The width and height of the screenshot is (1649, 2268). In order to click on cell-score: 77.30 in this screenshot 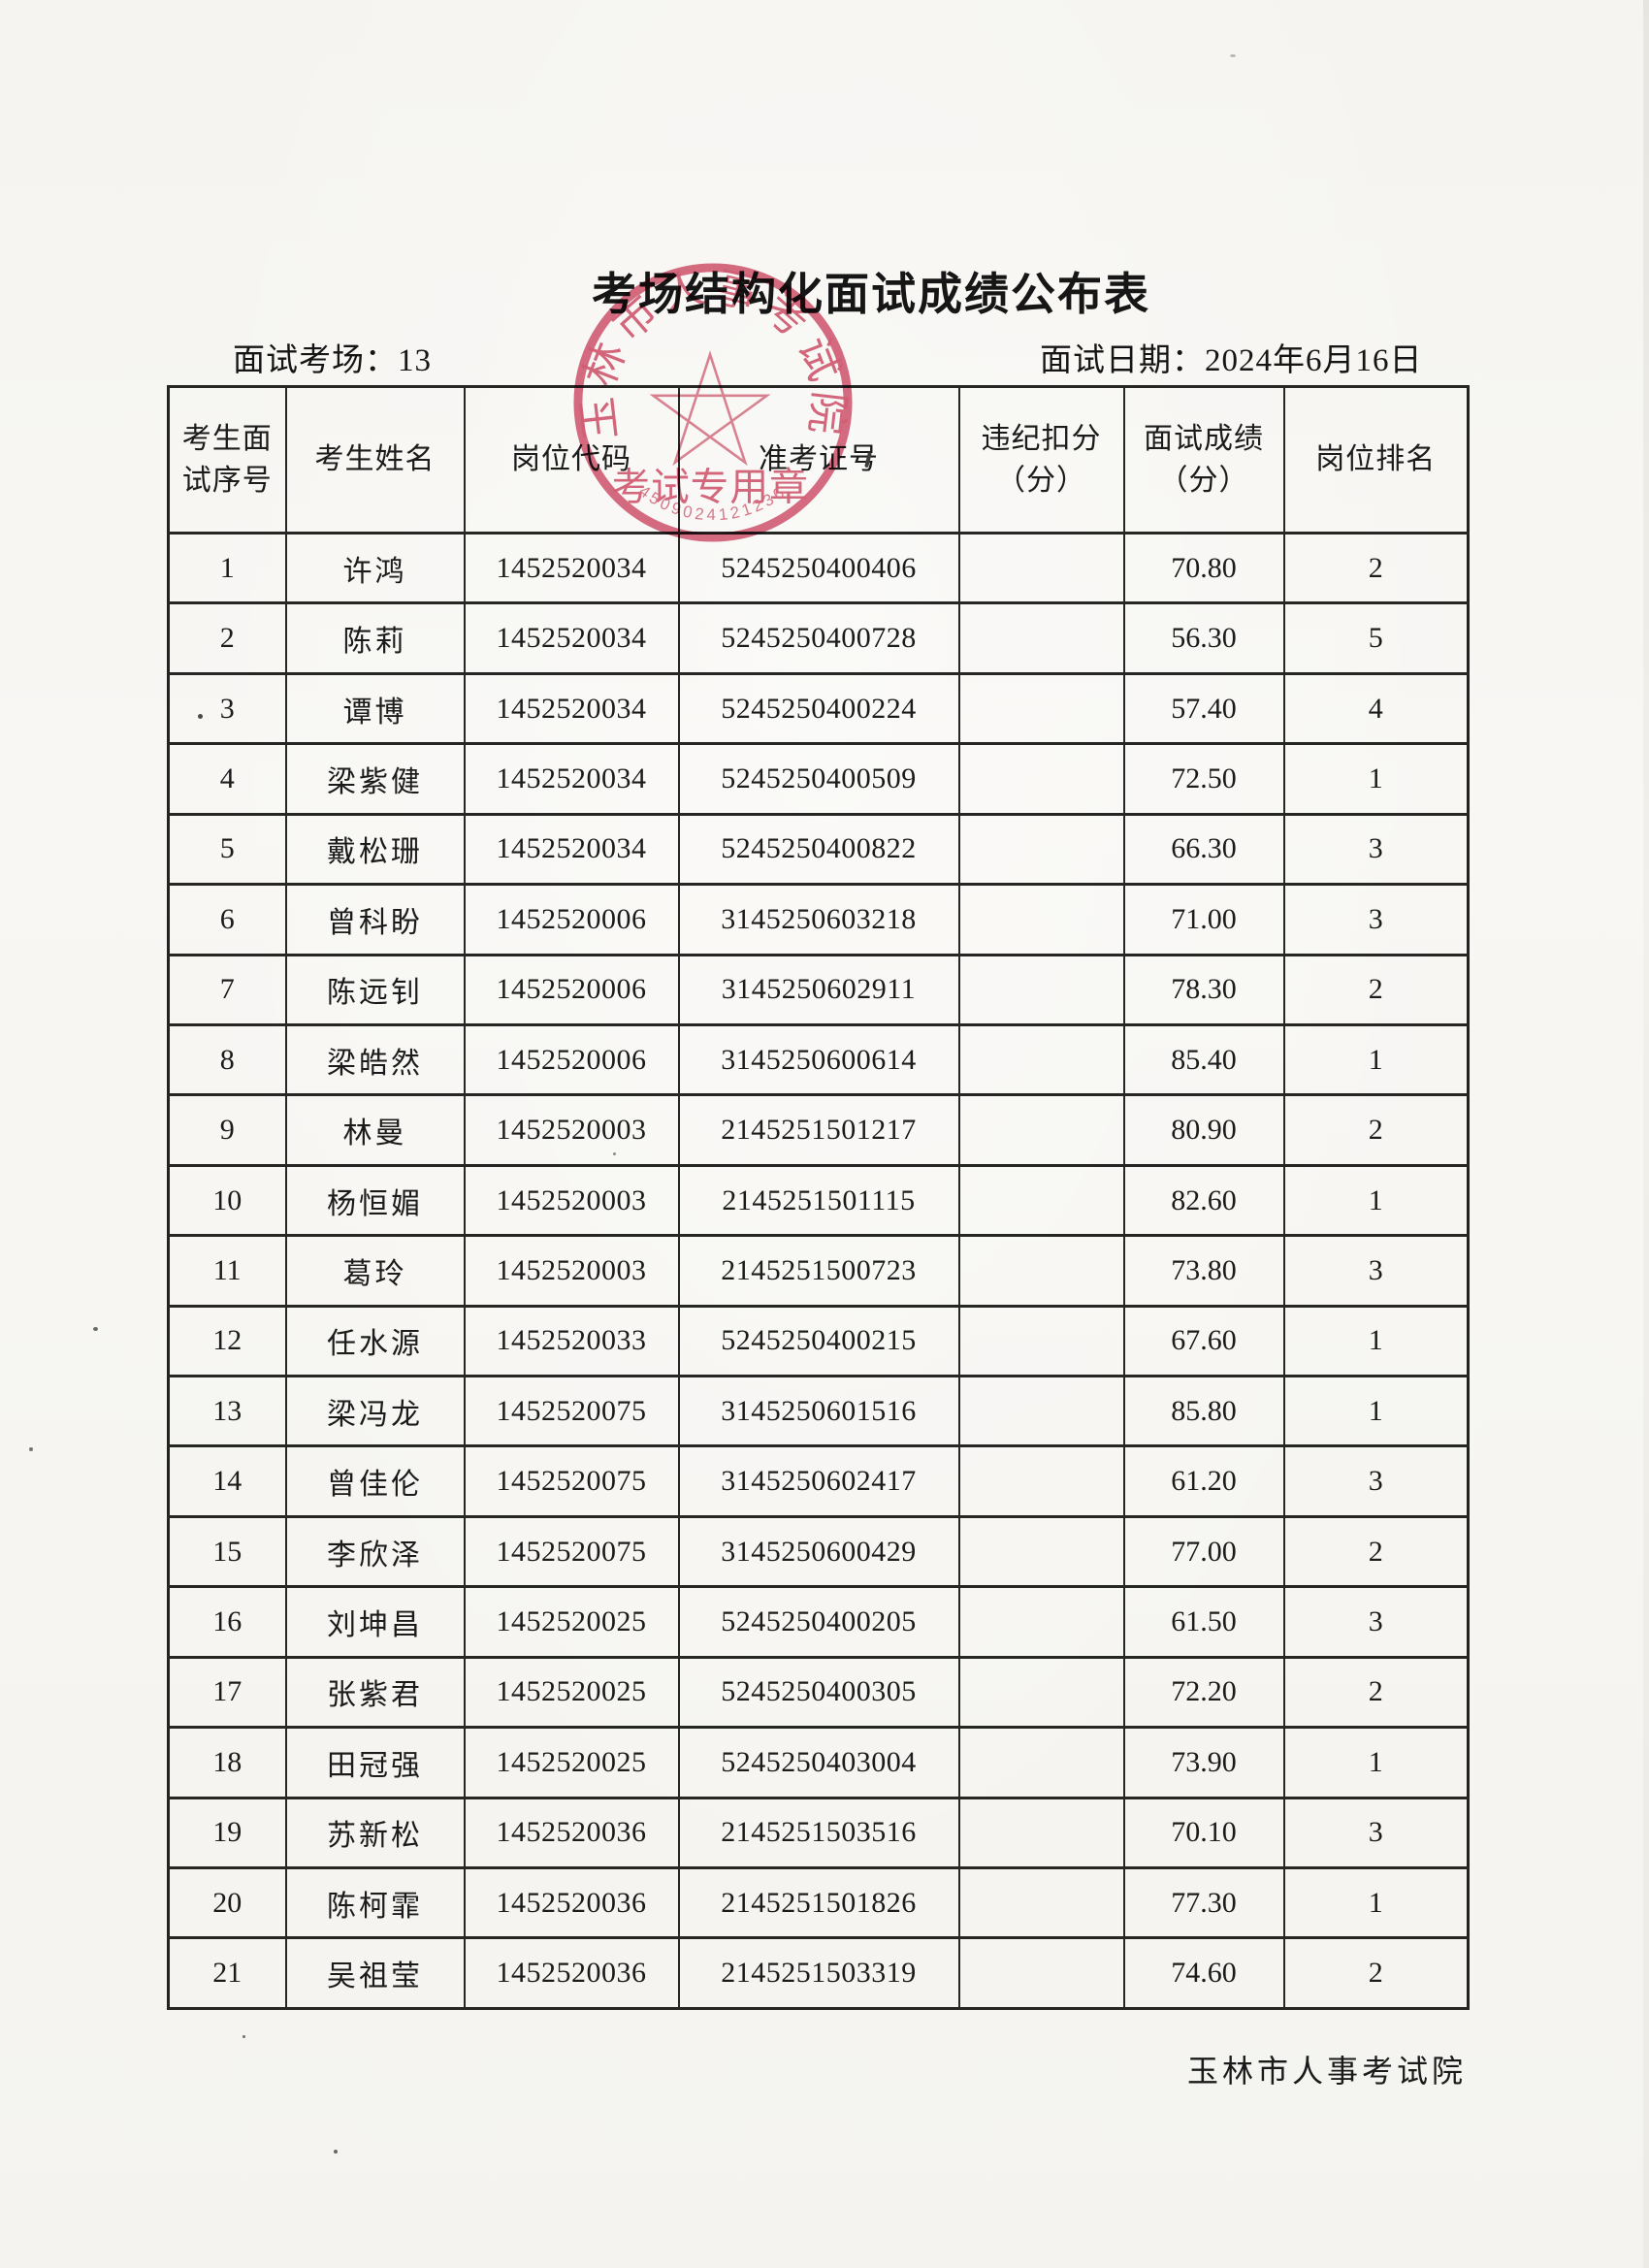, I will do `click(1203, 1903)`.